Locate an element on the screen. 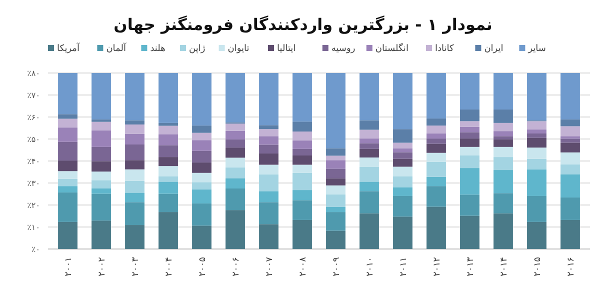 The height and width of the screenshot is (303, 606). legend-label: هلند is located at coordinates (158, 49).